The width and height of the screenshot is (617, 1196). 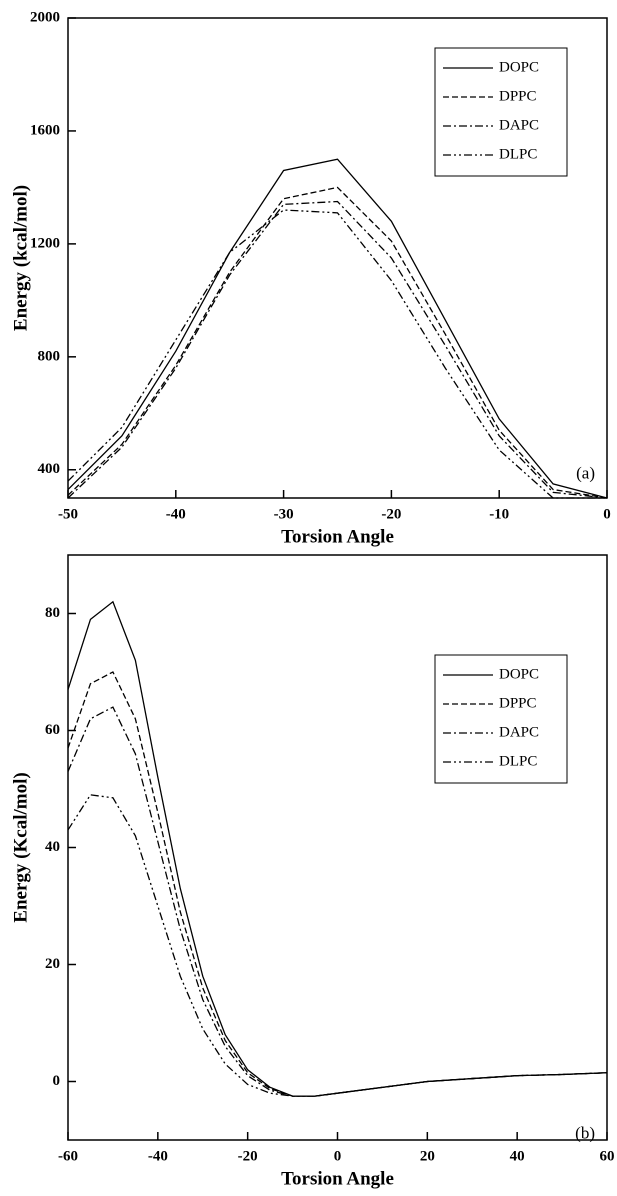 What do you see at coordinates (45, 130) in the screenshot?
I see `y-tick-label: 1600` at bounding box center [45, 130].